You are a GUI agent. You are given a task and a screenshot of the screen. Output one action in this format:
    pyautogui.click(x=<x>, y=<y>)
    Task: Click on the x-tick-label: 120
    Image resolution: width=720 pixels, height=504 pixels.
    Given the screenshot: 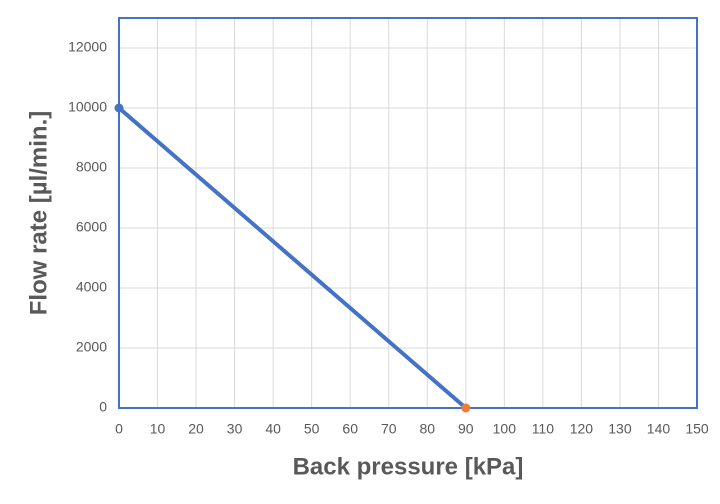 What is the action you would take?
    pyautogui.click(x=582, y=429)
    